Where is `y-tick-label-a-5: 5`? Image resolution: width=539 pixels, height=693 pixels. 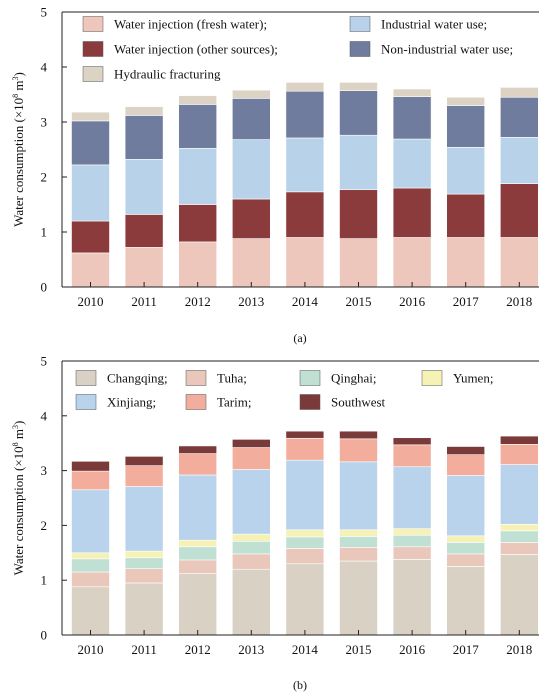 y-tick-label-a-5: 5 is located at coordinates (44, 12).